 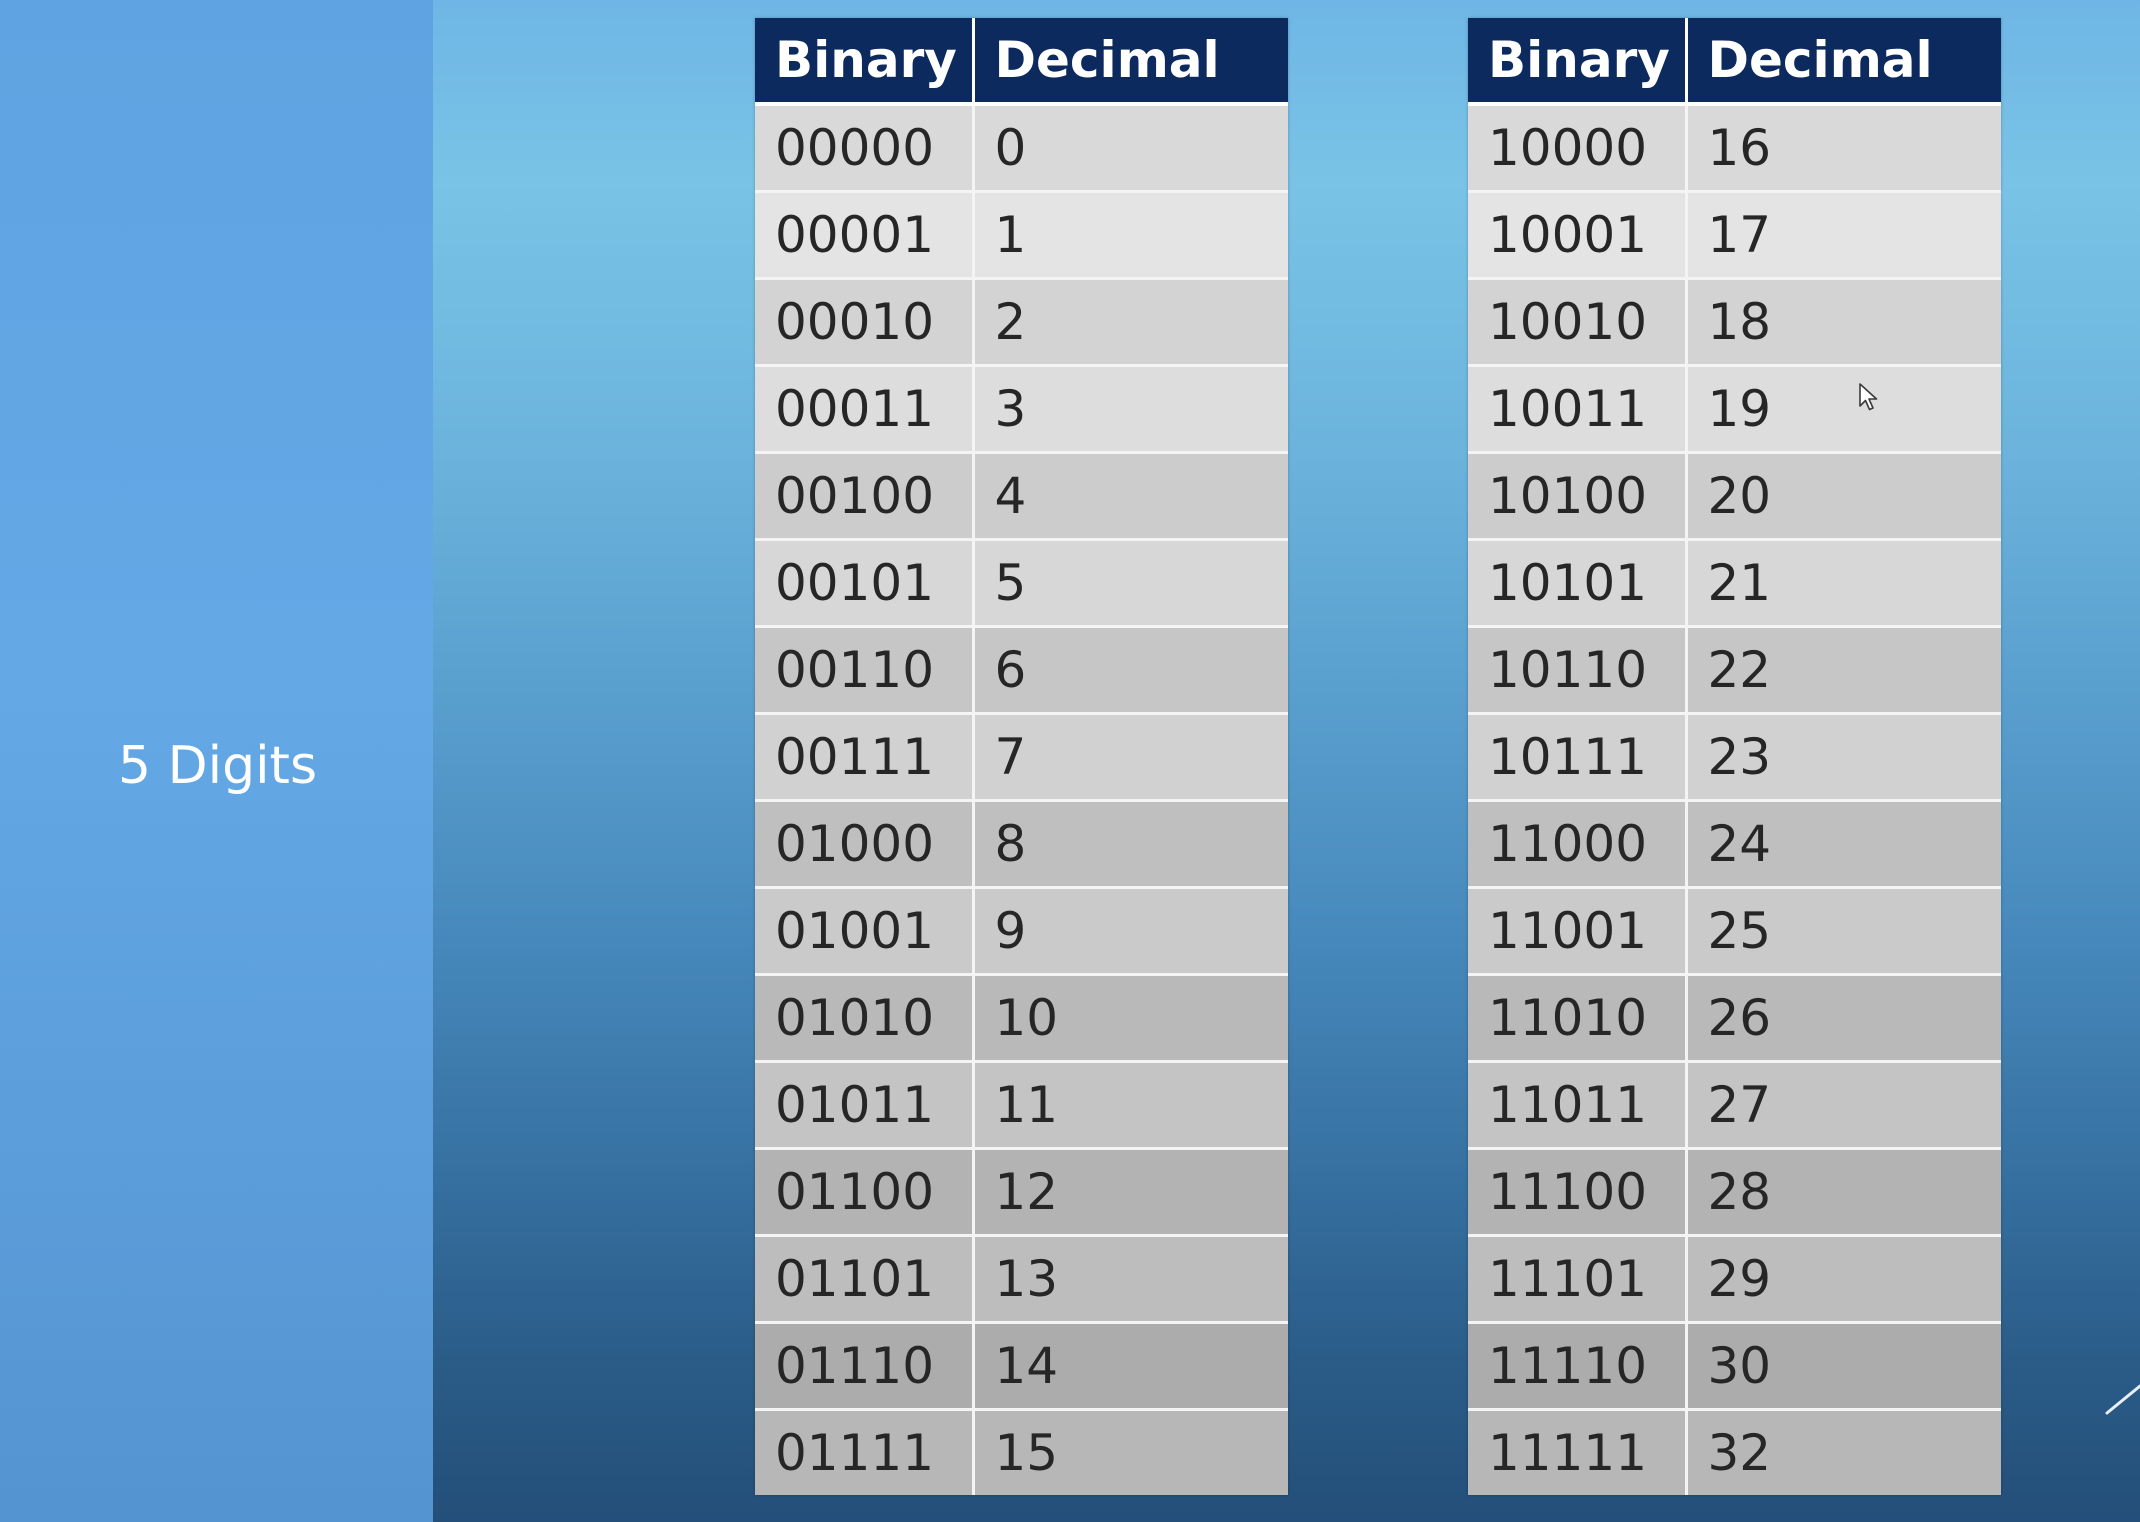 I want to click on binary-cell: 00110, so click(x=865, y=669).